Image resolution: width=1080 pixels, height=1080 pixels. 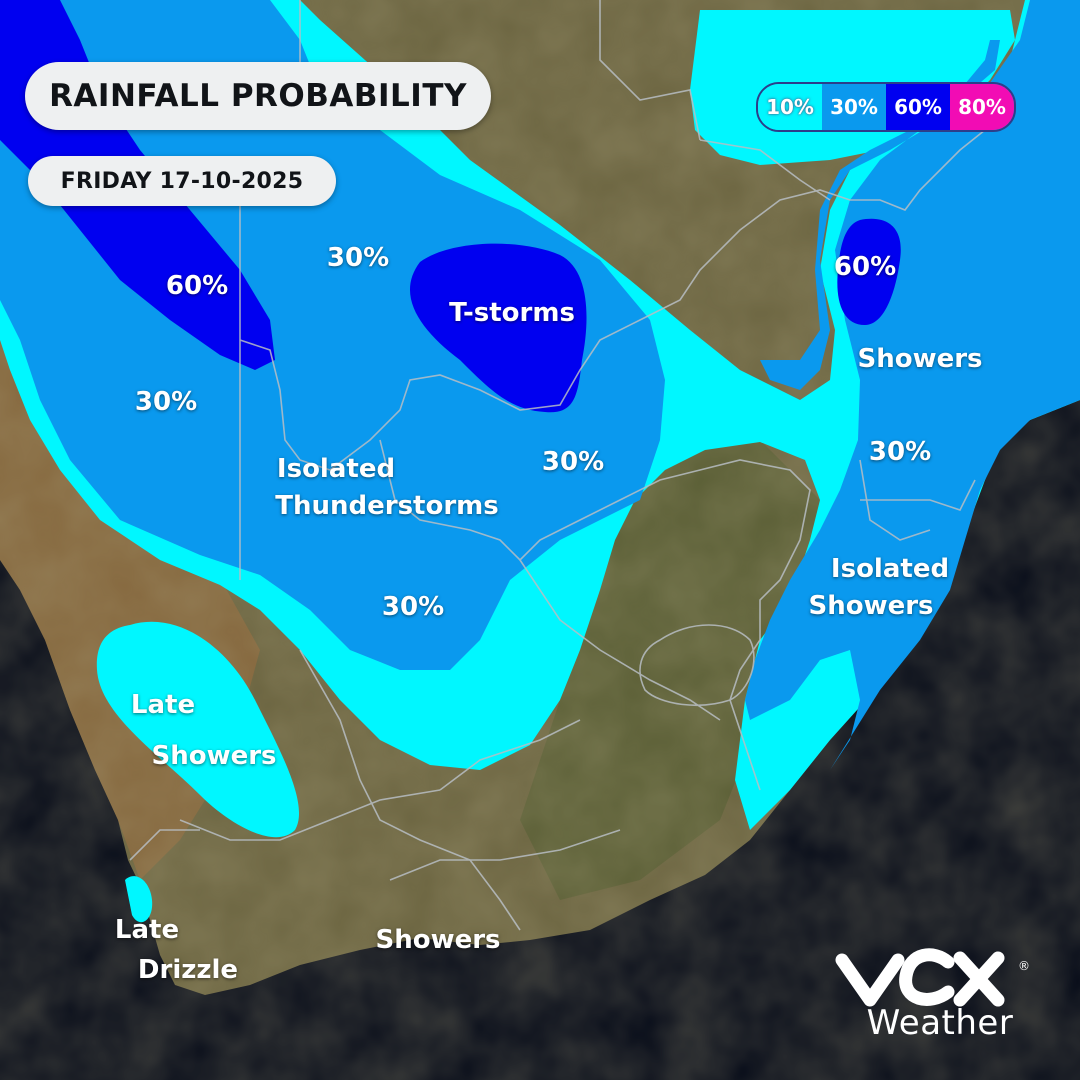 I want to click on label-nw-60: 60%, so click(x=197, y=286).